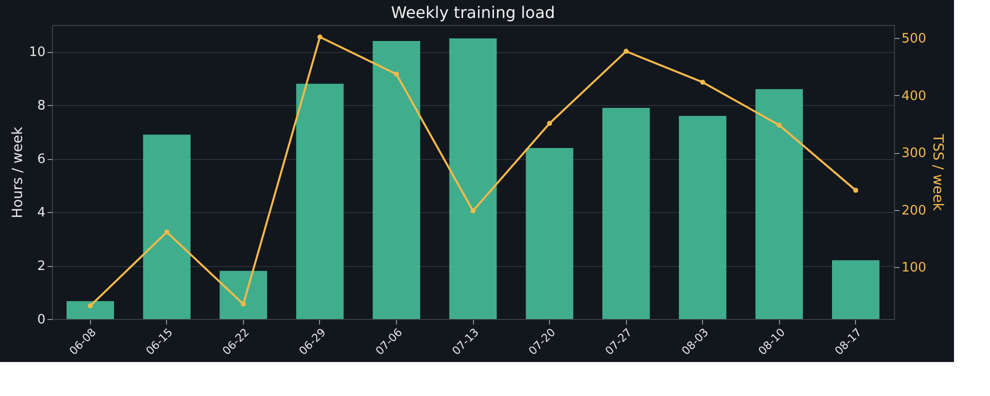 This screenshot has width=990, height=396. I want to click on y-tick-label: 6, so click(41, 160).